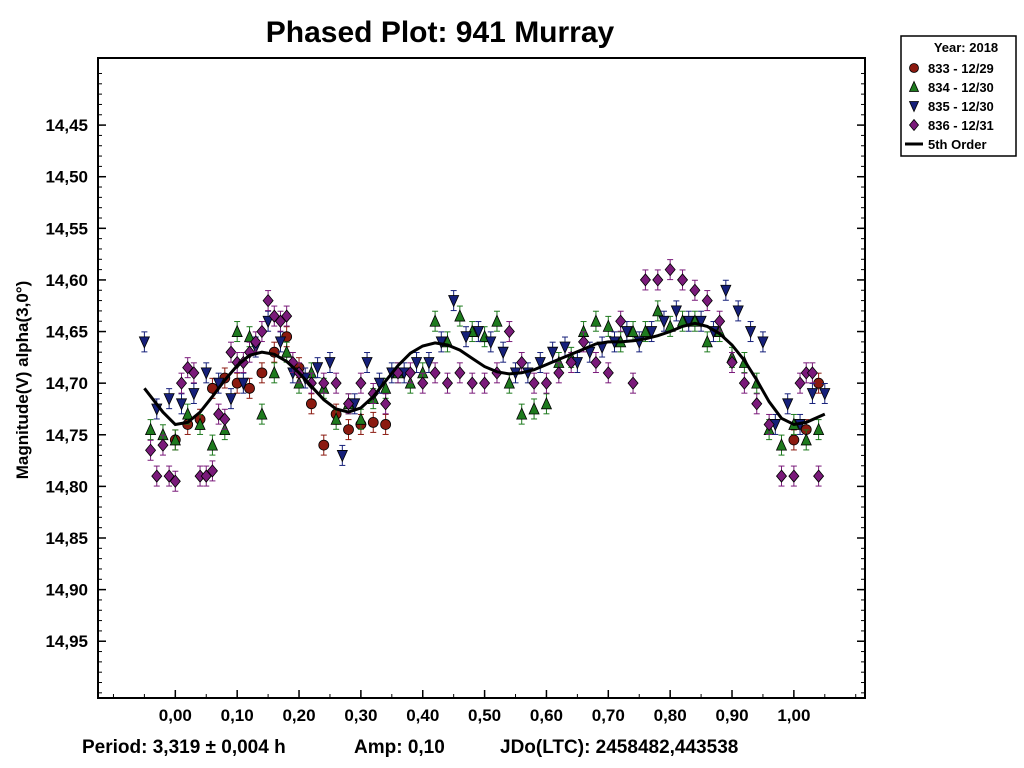 Image resolution: width=1024 pixels, height=768 pixels. Describe the element at coordinates (619, 747) in the screenshot. I see `jdo-text: JDo(LTC): 2458482,443538` at that location.